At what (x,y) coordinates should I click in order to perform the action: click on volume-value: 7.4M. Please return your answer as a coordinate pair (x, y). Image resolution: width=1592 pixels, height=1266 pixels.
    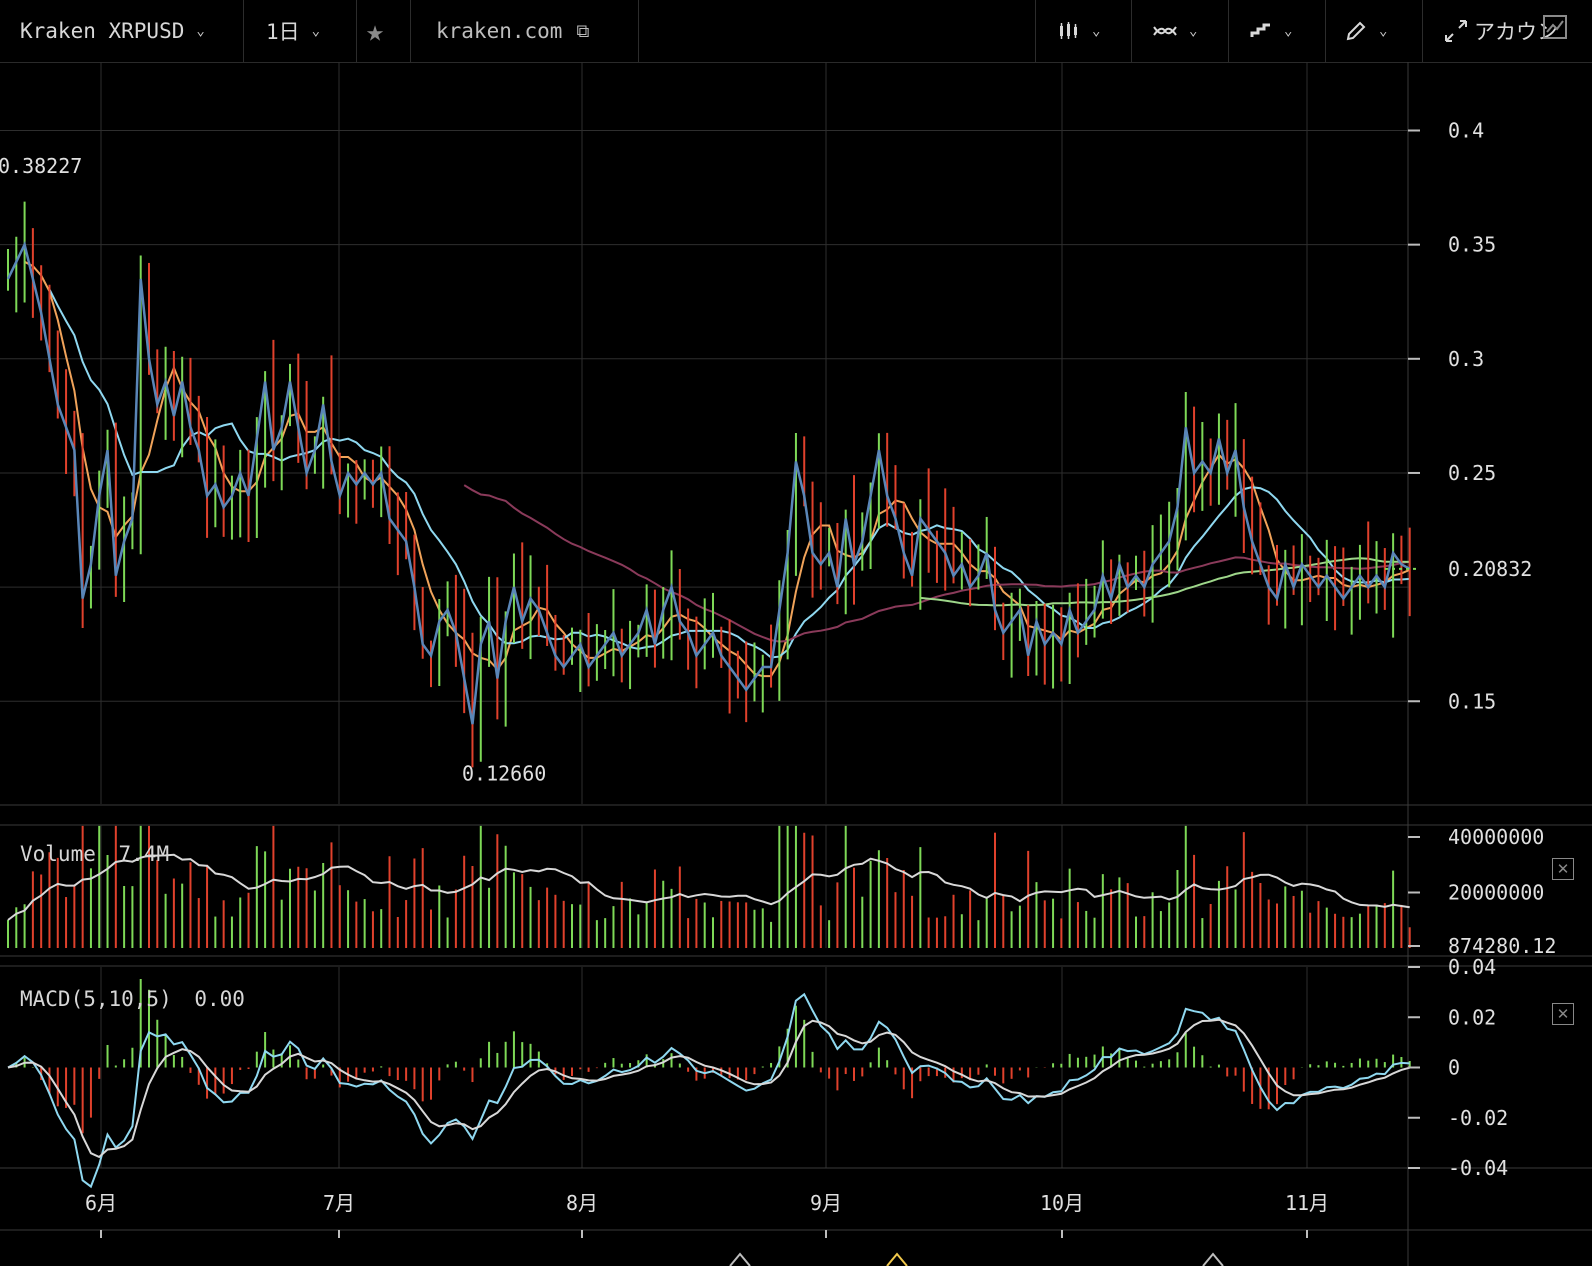
    Looking at the image, I should click on (144, 854).